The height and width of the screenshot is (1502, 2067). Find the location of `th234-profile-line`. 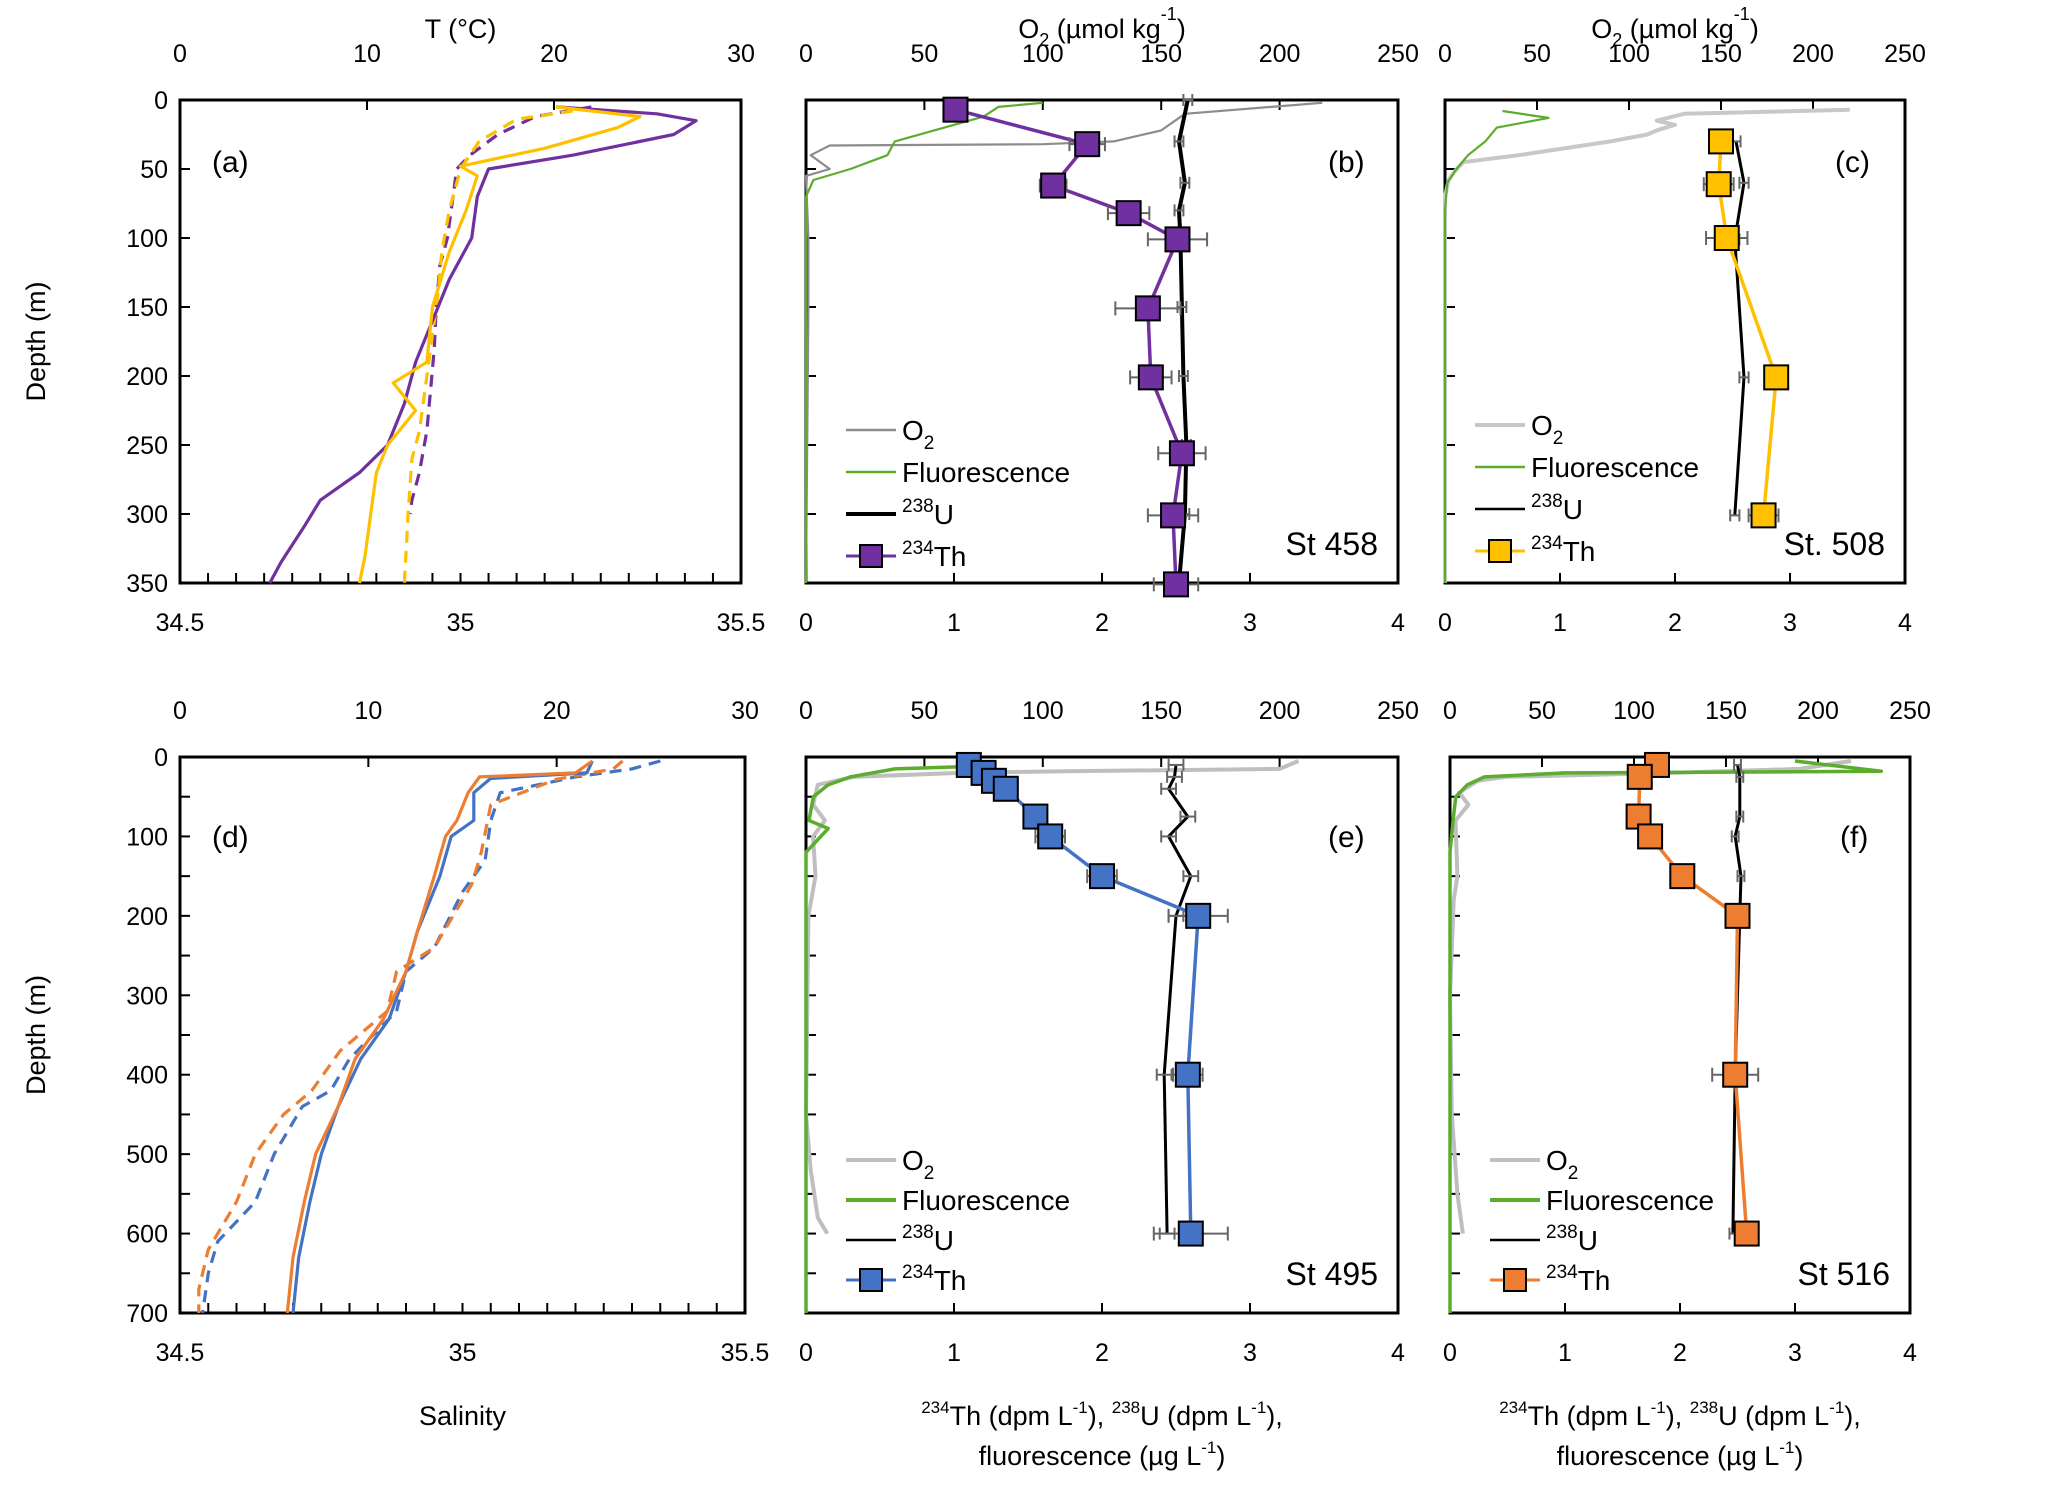

th234-profile-line is located at coordinates (1069, 346).